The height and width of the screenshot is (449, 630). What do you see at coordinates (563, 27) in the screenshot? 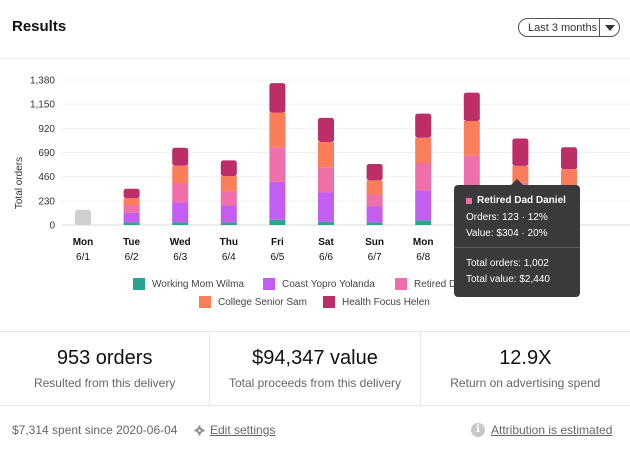
I see `date-range-label: Last 3 months` at bounding box center [563, 27].